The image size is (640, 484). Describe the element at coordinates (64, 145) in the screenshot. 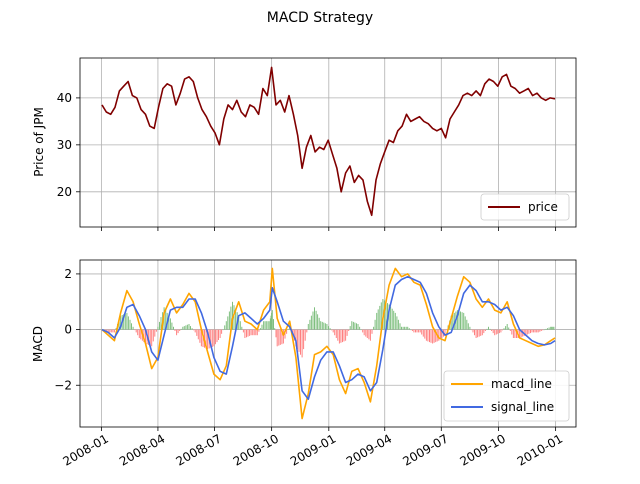

I see `price-y-tick-label: 30` at that location.